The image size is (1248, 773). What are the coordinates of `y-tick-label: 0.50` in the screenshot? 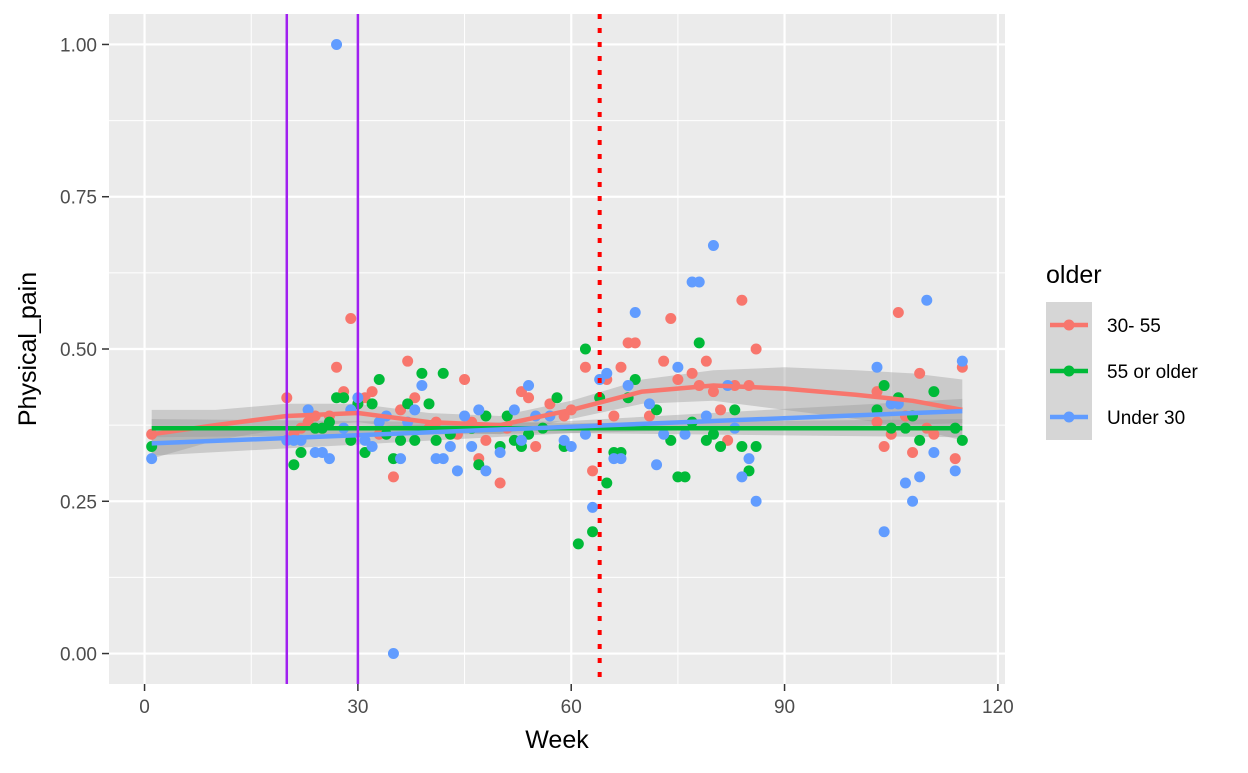 It's located at (78, 350).